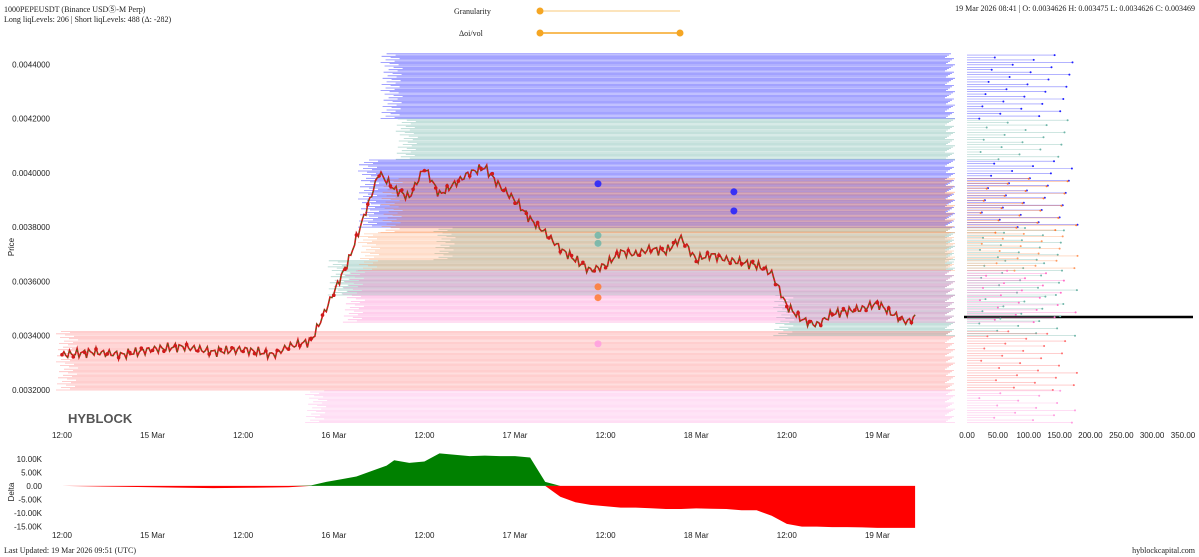 Image resolution: width=1199 pixels, height=557 pixels. What do you see at coordinates (1163, 550) in the screenshot?
I see `source-credit: hyblockcapital.com` at bounding box center [1163, 550].